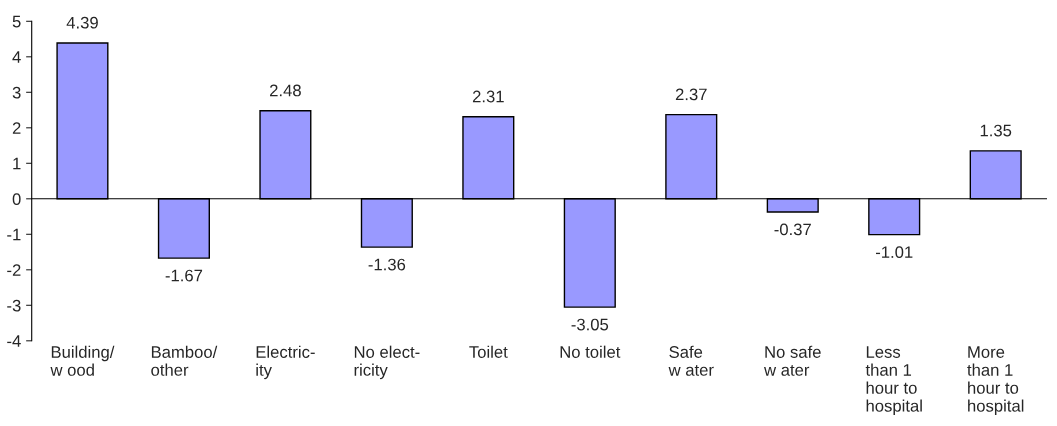  I want to click on data-label: -1.01, so click(894, 252).